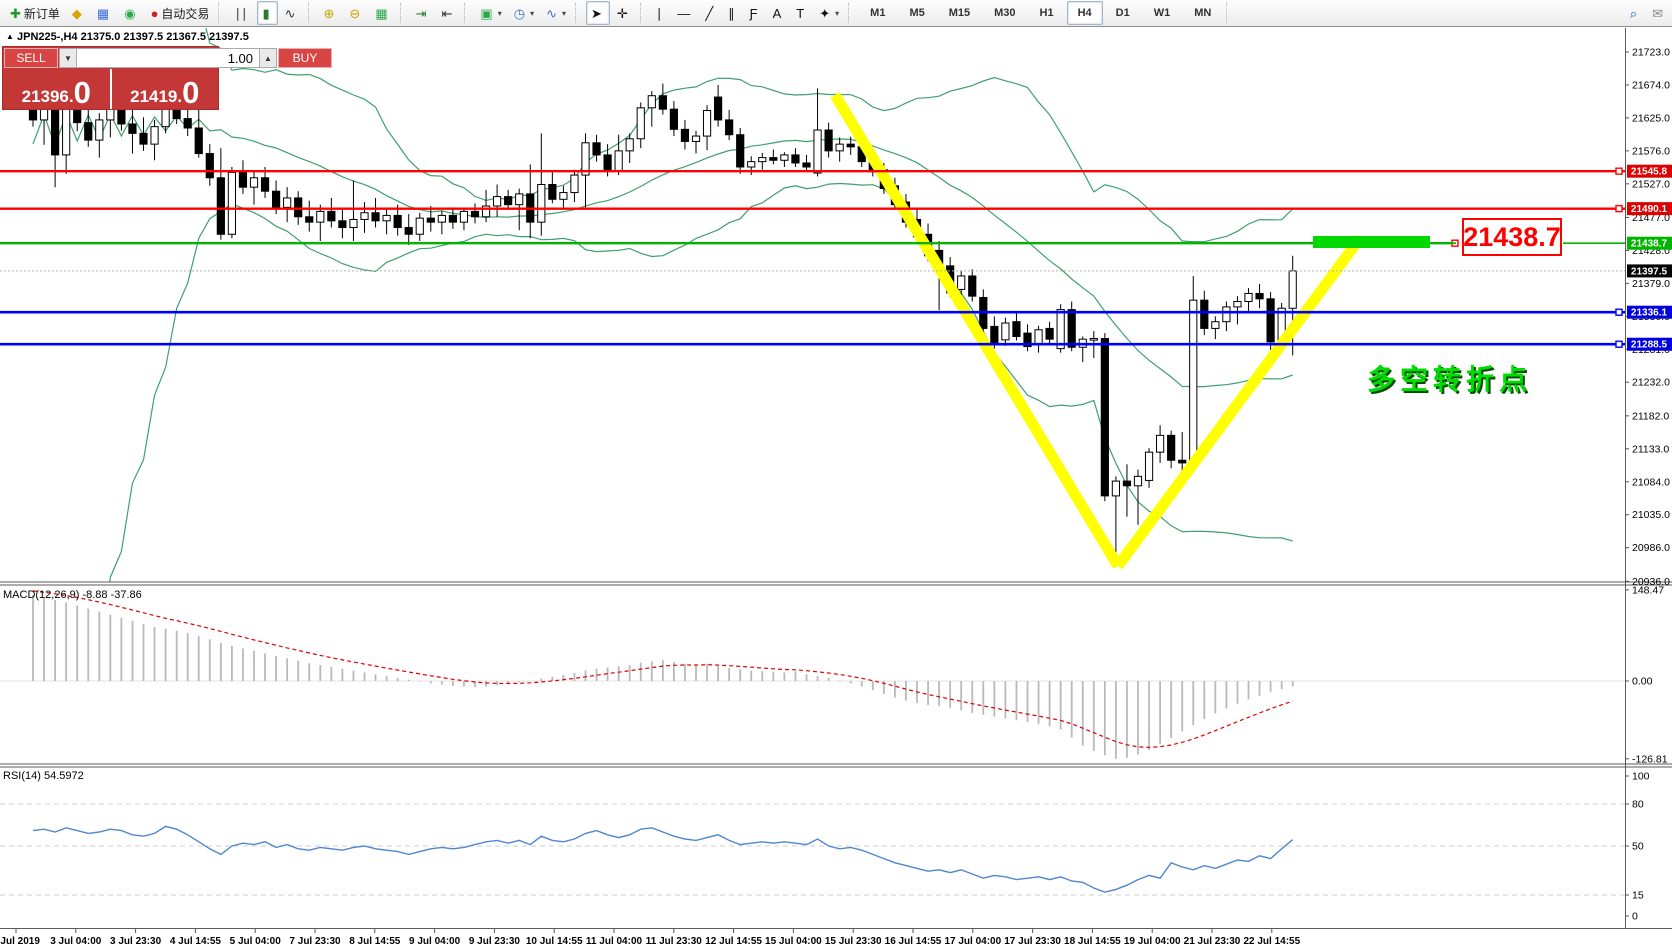 The height and width of the screenshot is (950, 1672). I want to click on timeframe-h4-label: H4, so click(1084, 13).